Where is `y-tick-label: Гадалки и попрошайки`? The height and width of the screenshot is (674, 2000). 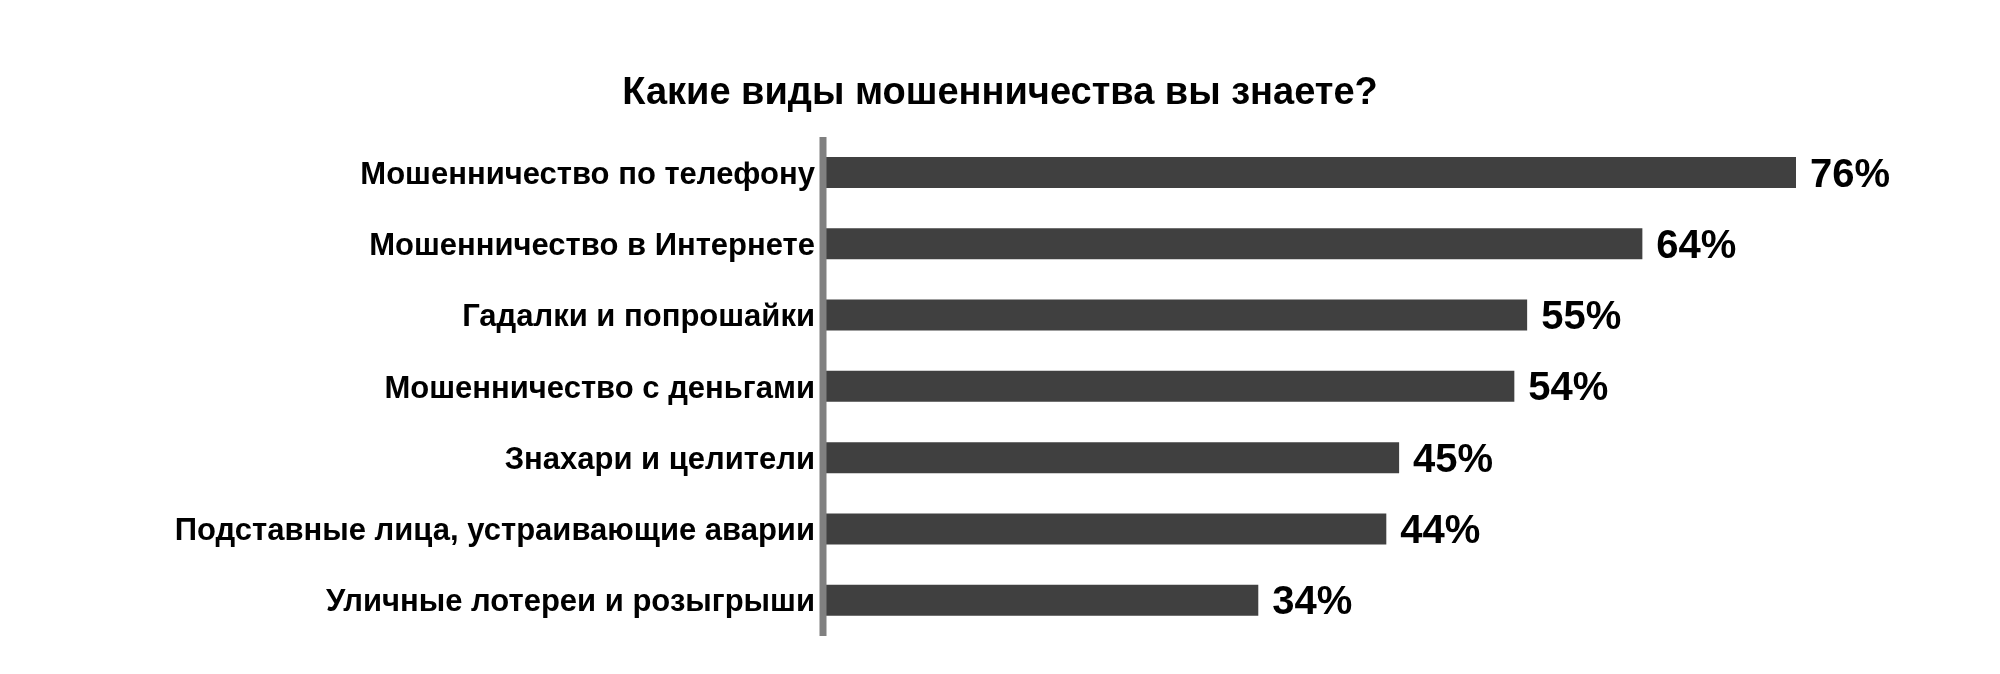 y-tick-label: Гадалки и попрошайки is located at coordinates (638, 316).